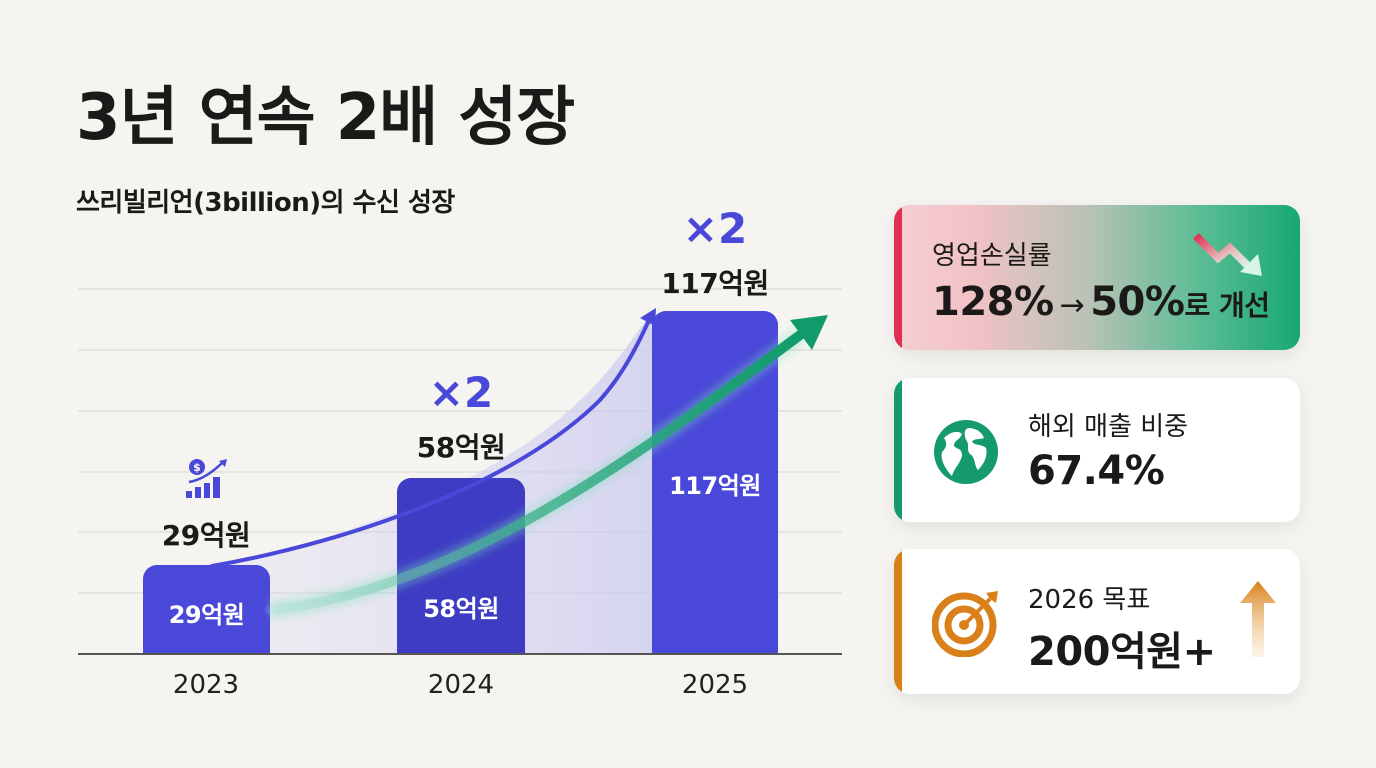  I want to click on multiplier-2024: ×2, so click(461, 392).